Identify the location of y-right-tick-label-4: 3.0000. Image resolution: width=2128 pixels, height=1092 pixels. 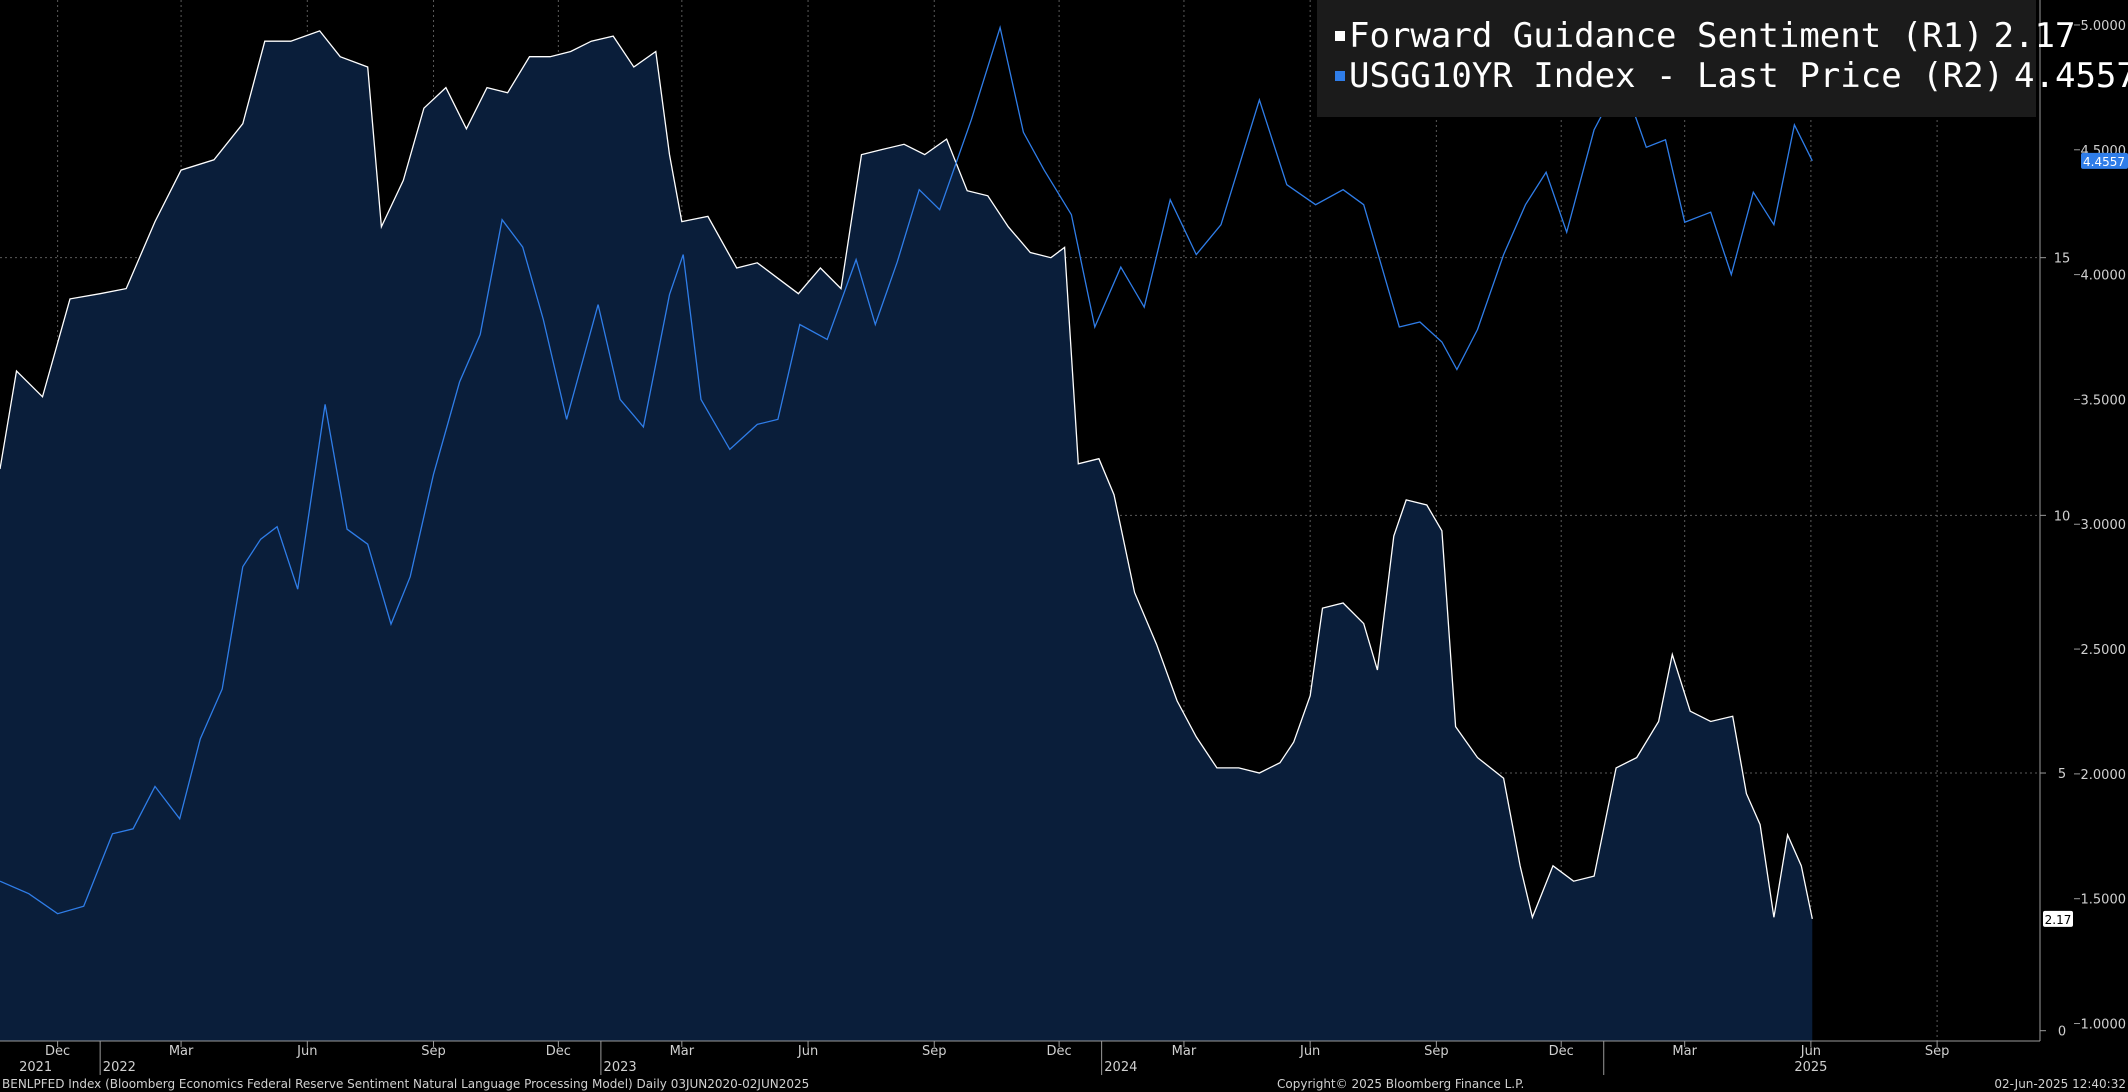
(2104, 525).